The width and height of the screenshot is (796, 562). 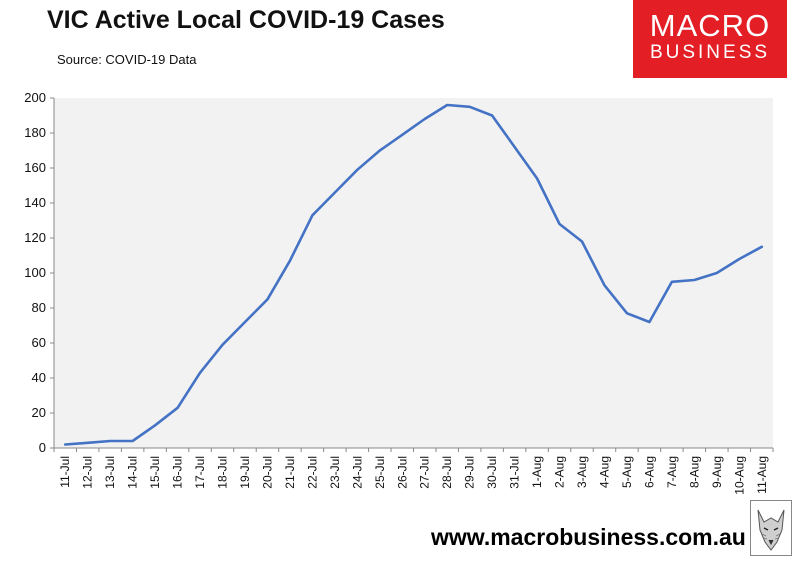 What do you see at coordinates (110, 472) in the screenshot?
I see `x-tick-label: 13-Jul` at bounding box center [110, 472].